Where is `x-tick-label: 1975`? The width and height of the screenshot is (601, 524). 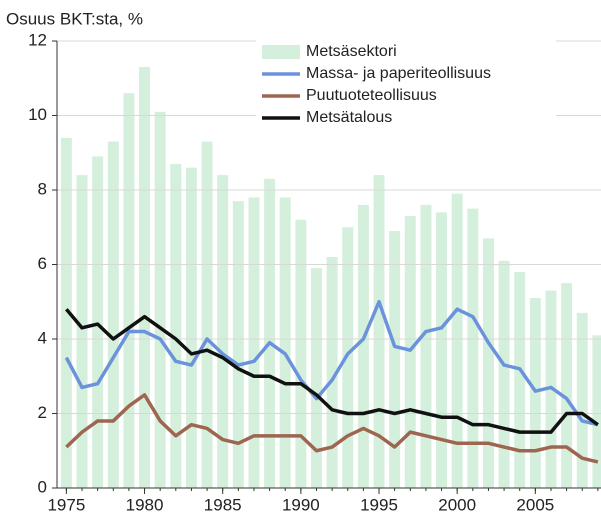
x-tick-label: 1975 is located at coordinates (66, 504).